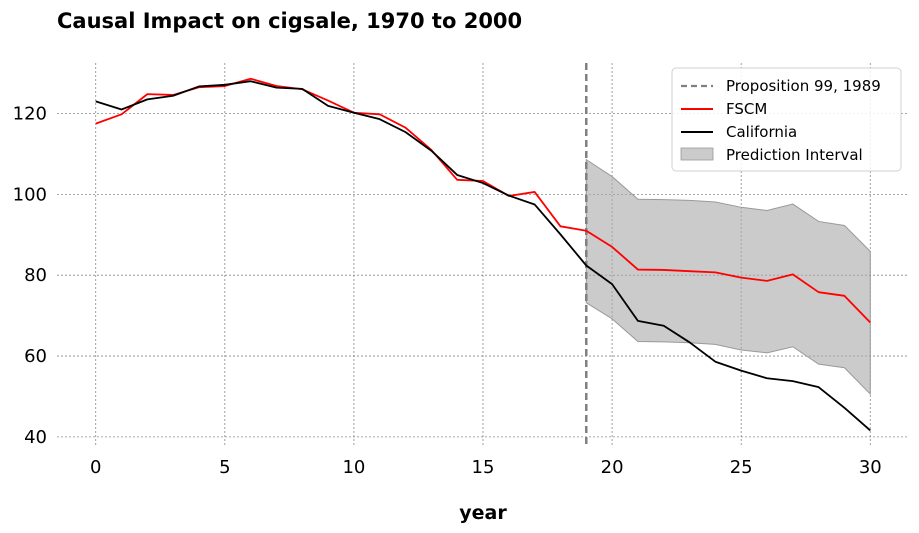 Image resolution: width=919 pixels, height=533 pixels. What do you see at coordinates (761, 132) in the screenshot?
I see `legend-label-california: California` at bounding box center [761, 132].